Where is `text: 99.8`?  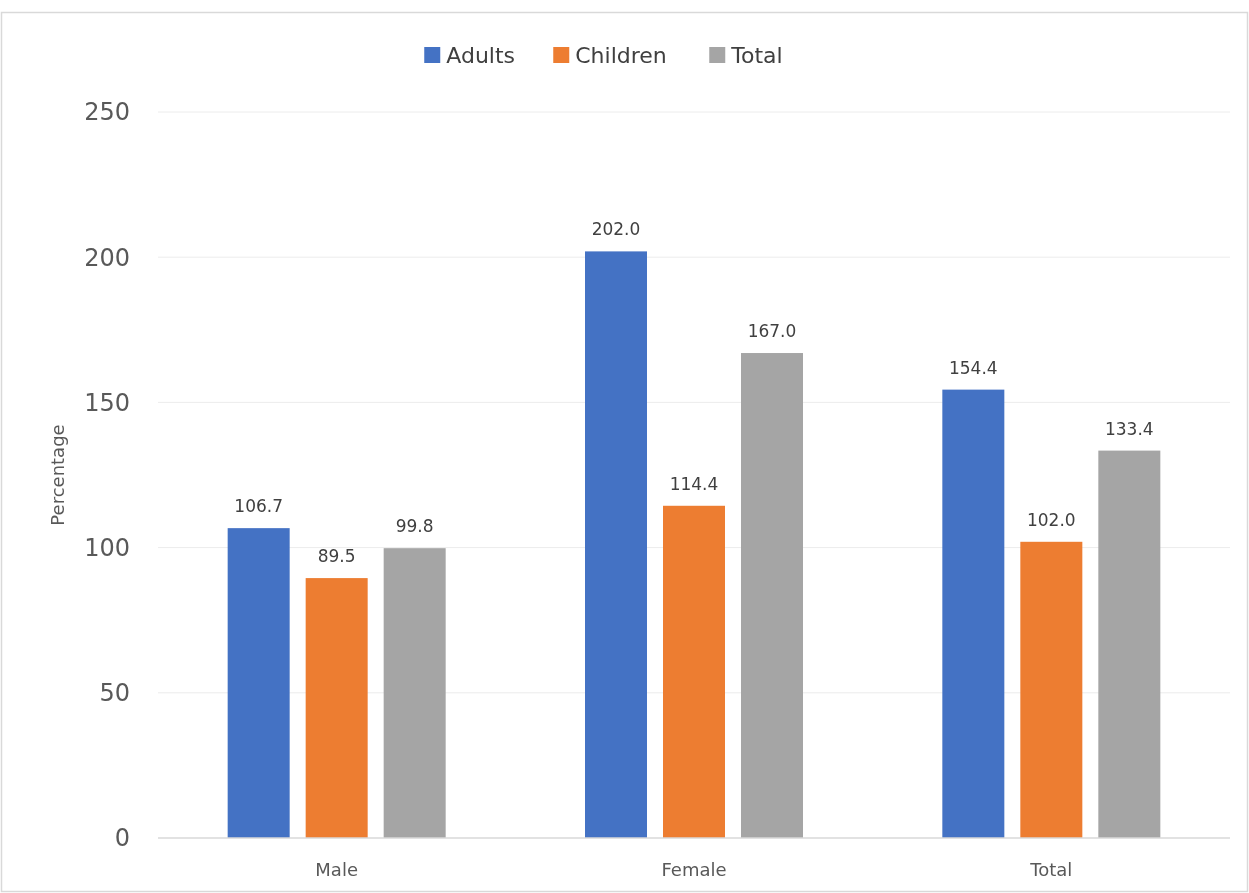 text: 99.8 is located at coordinates (414, 526).